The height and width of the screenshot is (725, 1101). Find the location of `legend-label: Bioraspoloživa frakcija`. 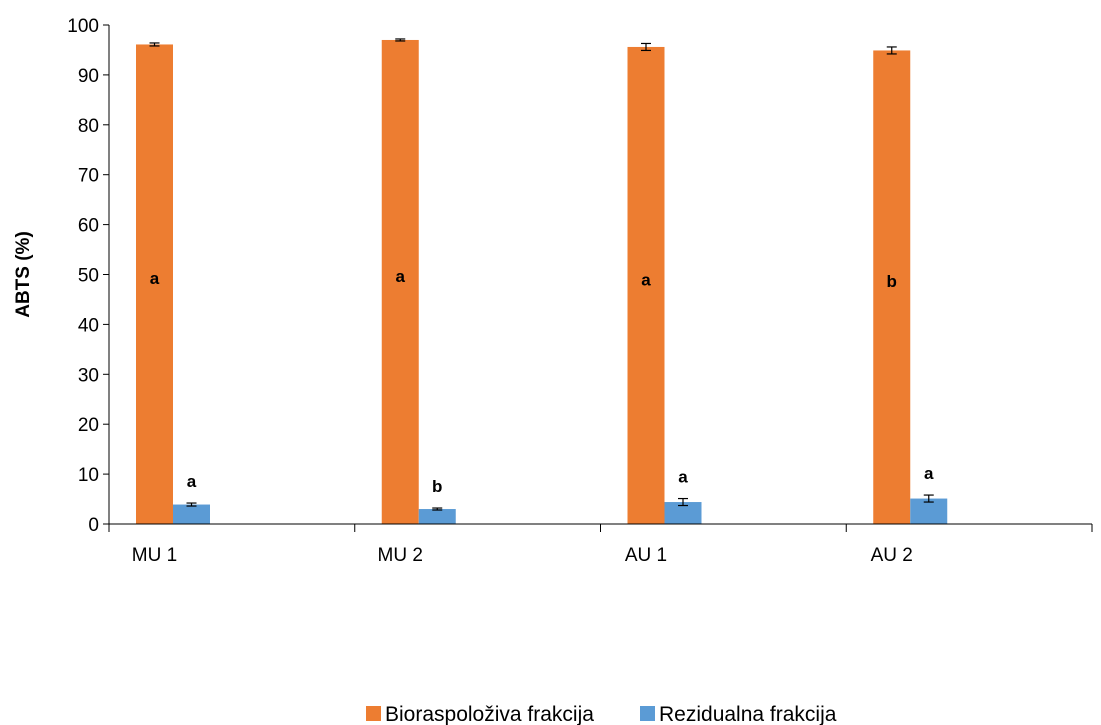

legend-label: Bioraspoloživa frakcija is located at coordinates (489, 714).